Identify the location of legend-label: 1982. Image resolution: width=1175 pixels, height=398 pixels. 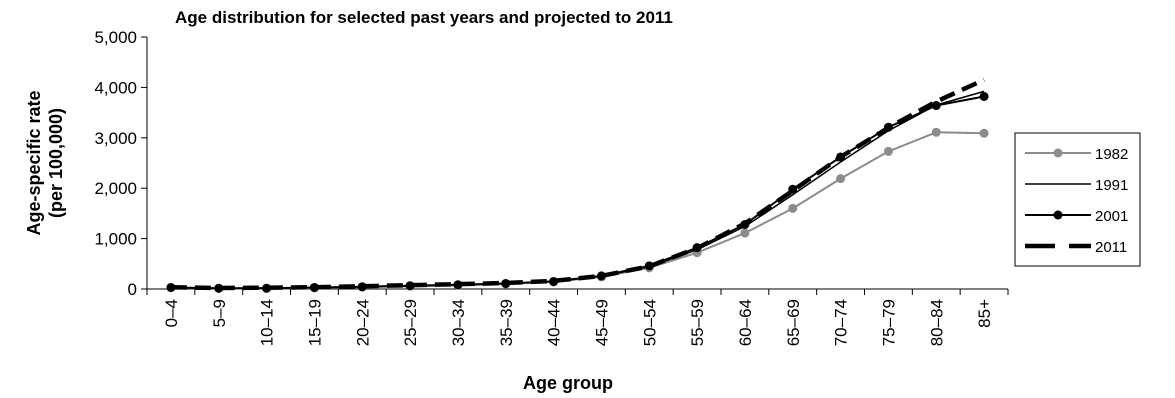
(1111, 154).